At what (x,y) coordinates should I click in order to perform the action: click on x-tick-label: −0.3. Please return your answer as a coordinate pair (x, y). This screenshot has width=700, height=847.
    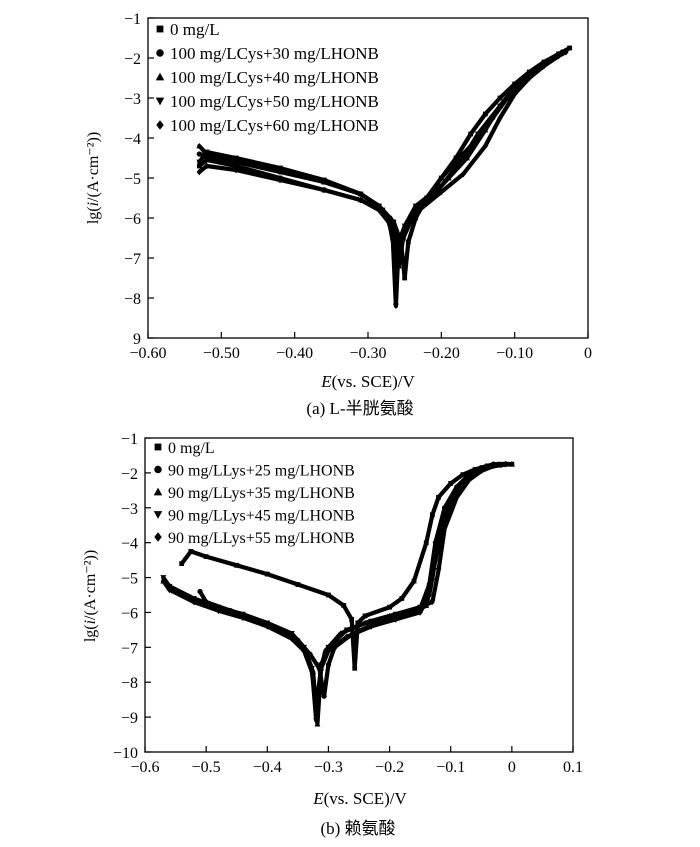
    Looking at the image, I should click on (328, 767).